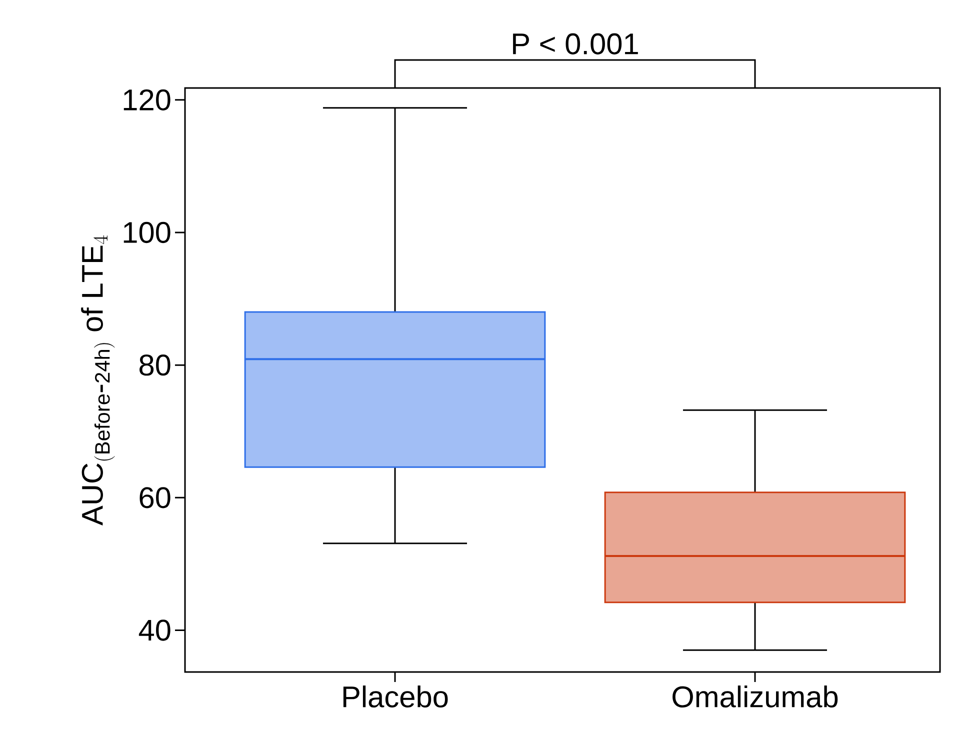 The image size is (958, 734). I want to click on x-tick-label: Omalizumab, so click(755, 697).